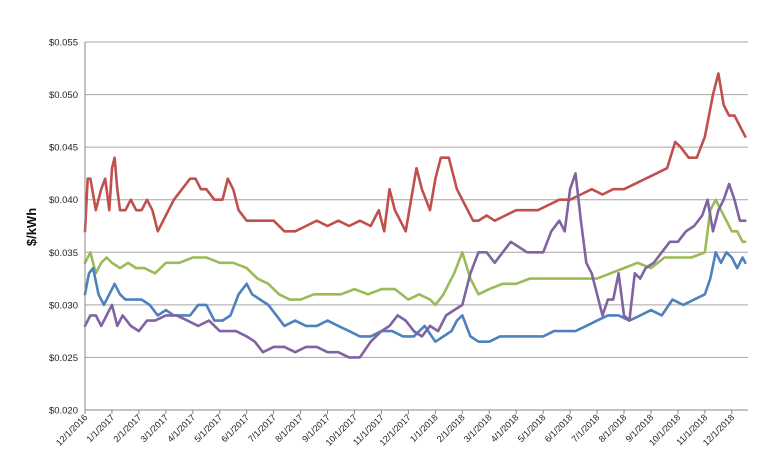  Describe the element at coordinates (63, 305) in the screenshot. I see `y-tick-label: $0.030` at that location.